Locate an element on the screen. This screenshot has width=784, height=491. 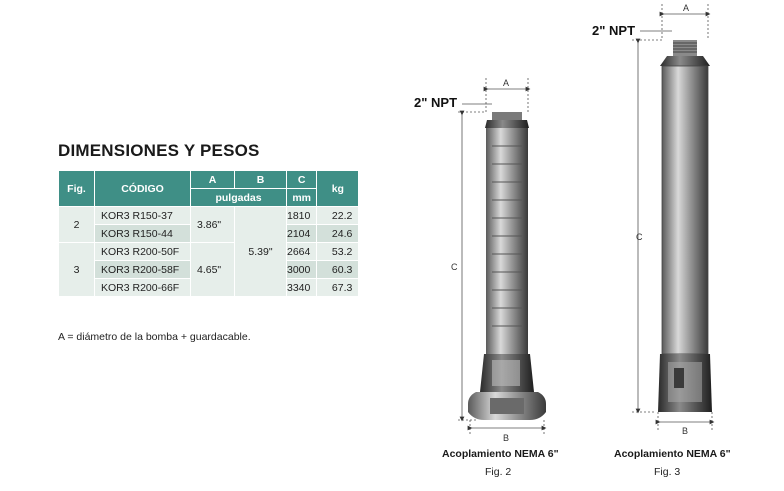
header-c: C is located at coordinates (301, 179).